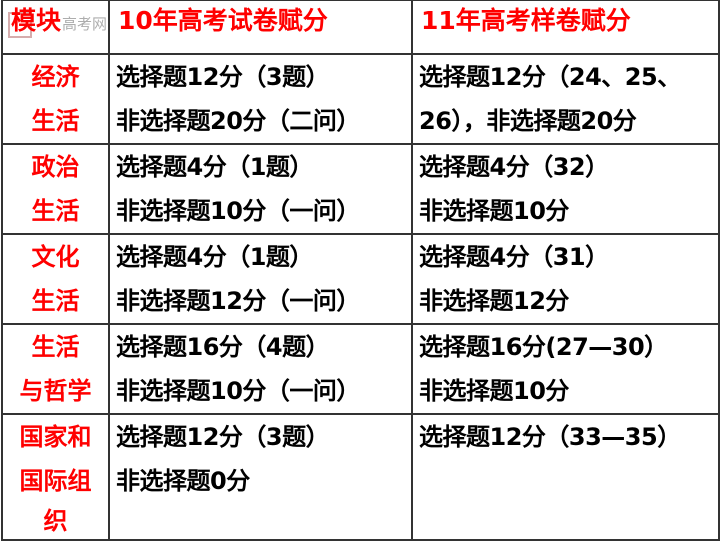  Describe the element at coordinates (55, 189) in the screenshot. I see `module-cell: 政治 生活` at that location.